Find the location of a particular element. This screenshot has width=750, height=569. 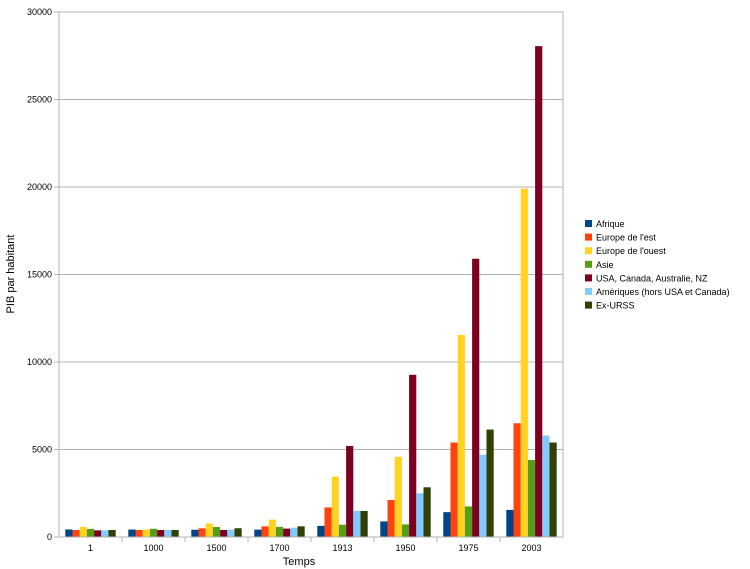

y-tick-label: 10000 is located at coordinates (39, 362).